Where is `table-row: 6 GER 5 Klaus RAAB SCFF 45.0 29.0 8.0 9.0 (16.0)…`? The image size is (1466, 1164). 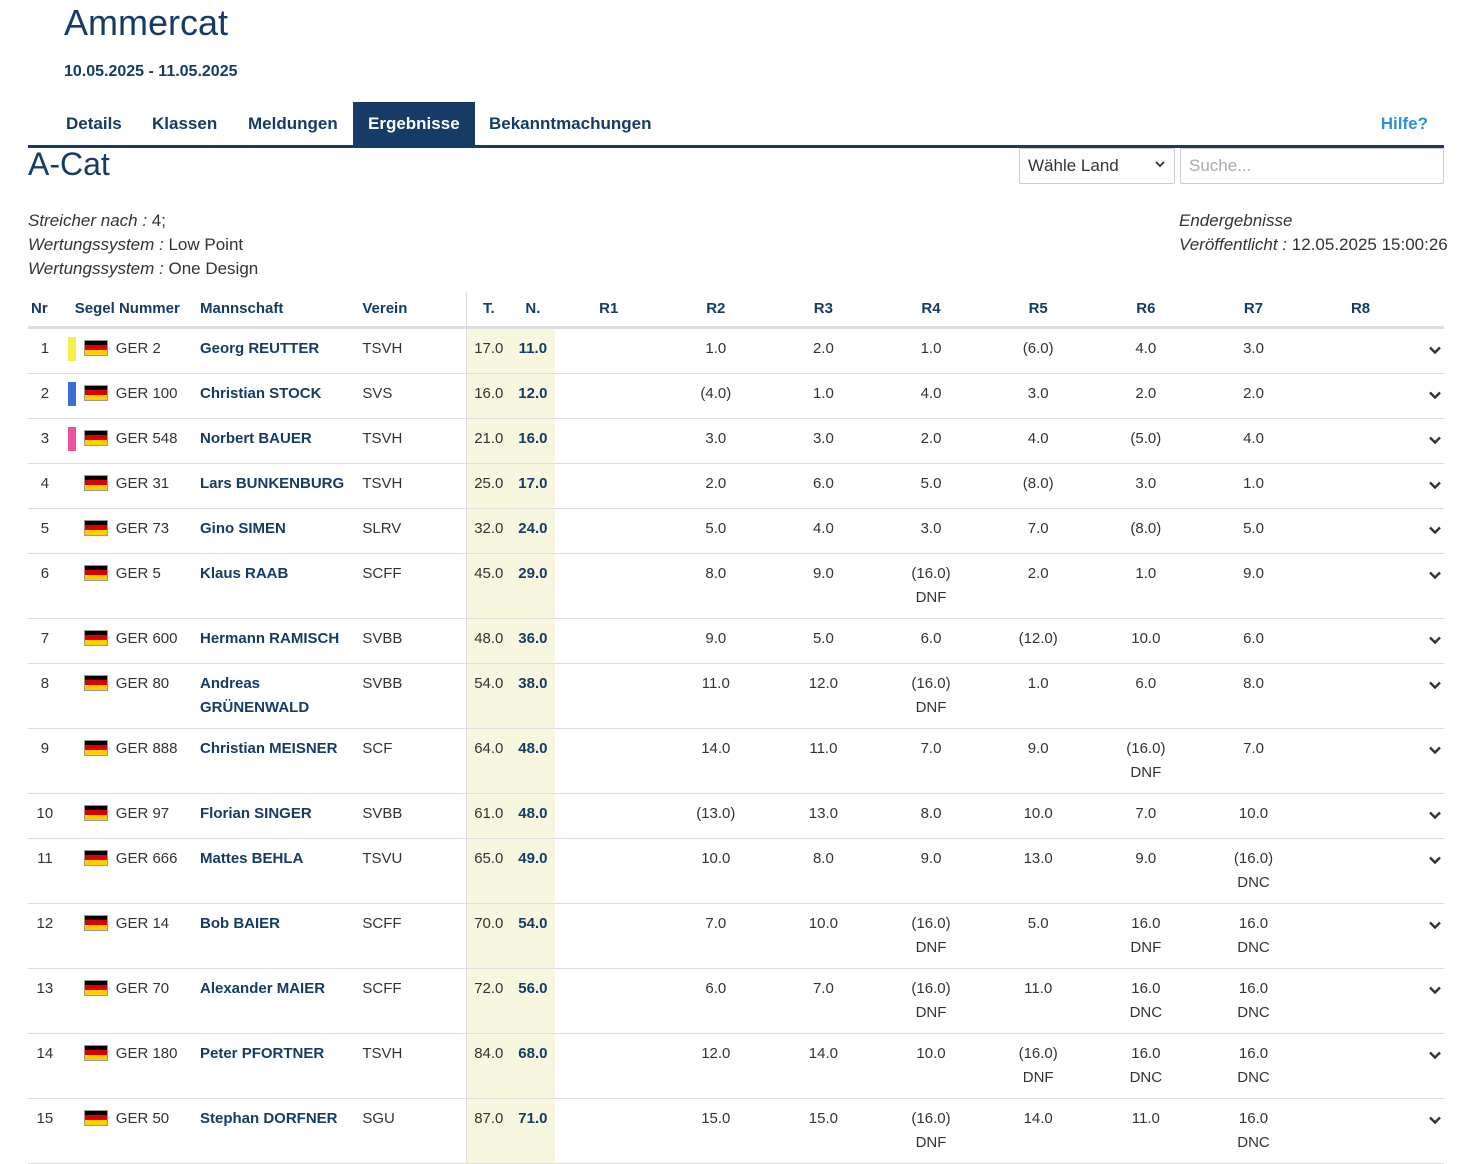 table-row: 6 GER 5 Klaus RAAB SCFF 45.0 29.0 8.0 9.0 (16.0)… is located at coordinates (736, 586).